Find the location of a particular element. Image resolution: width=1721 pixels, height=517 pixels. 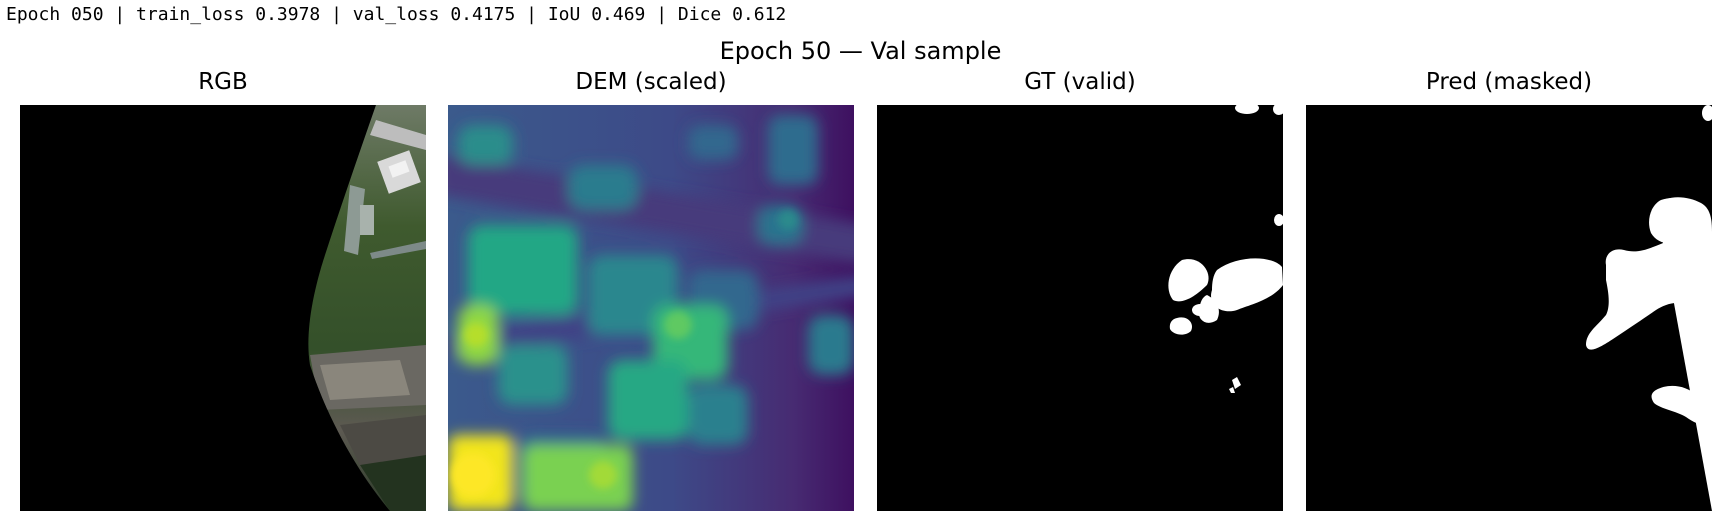

panel-title-gt: GT (valid) is located at coordinates (1080, 82).